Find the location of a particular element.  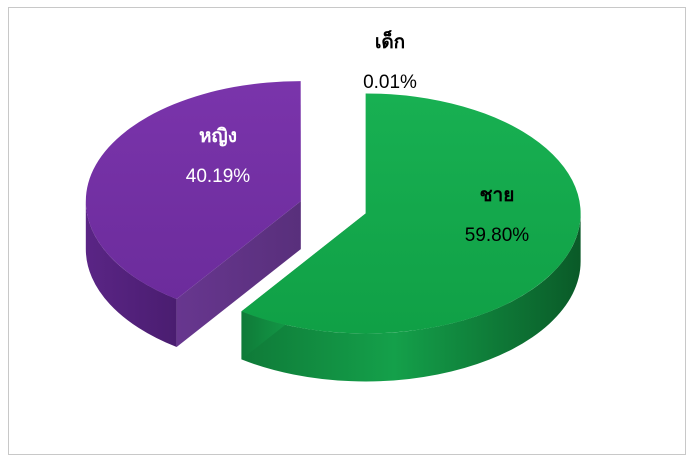

label-child-name: เด็ก is located at coordinates (390, 41).